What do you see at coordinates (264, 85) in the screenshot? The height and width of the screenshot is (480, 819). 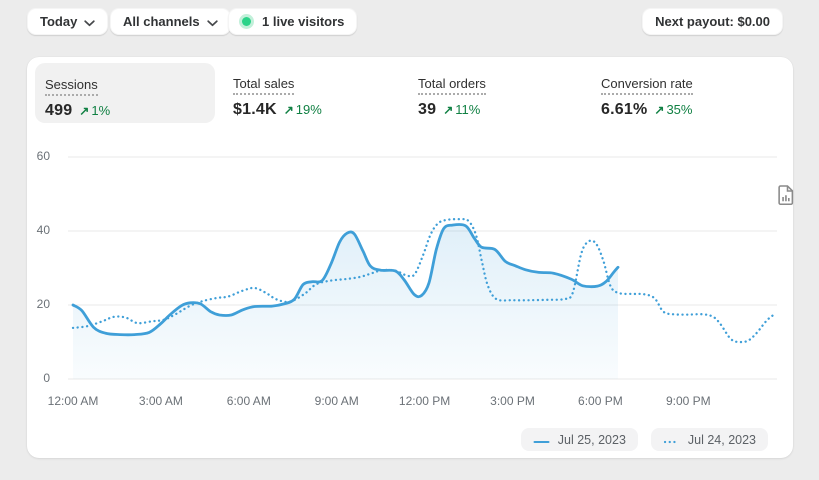 I see `metric-label: Total sales` at bounding box center [264, 85].